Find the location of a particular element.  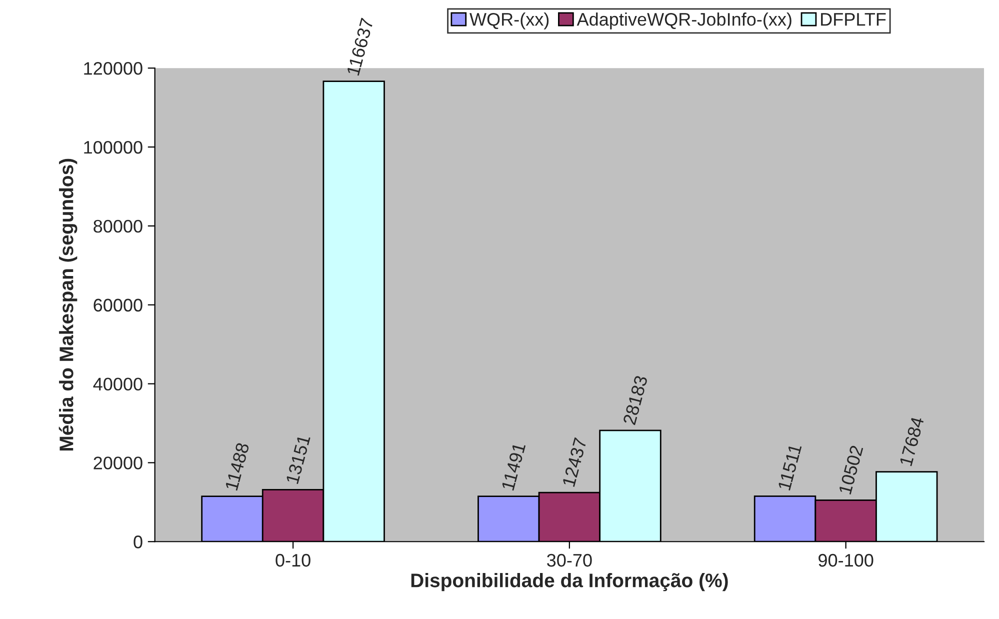

y-tick-label: 60000 is located at coordinates (118, 305).